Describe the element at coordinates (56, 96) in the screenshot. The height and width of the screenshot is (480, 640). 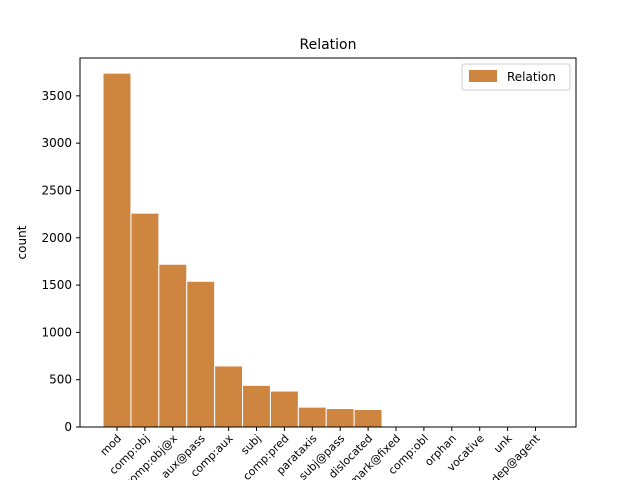
I see `y-tick-label-7: 3500` at that location.